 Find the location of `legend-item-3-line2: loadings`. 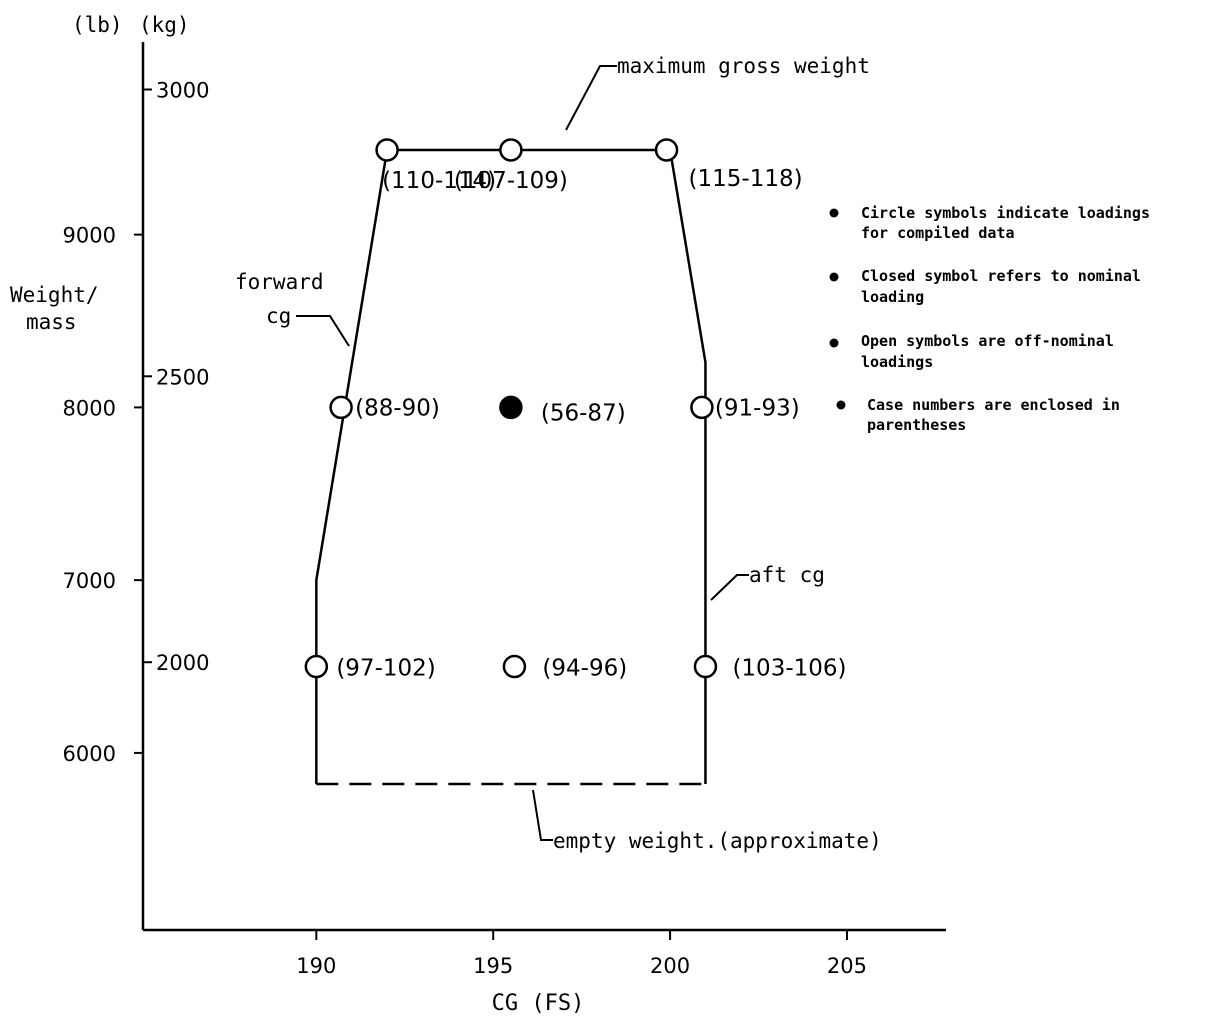

legend-item-3-line2: loadings is located at coordinates (897, 362).